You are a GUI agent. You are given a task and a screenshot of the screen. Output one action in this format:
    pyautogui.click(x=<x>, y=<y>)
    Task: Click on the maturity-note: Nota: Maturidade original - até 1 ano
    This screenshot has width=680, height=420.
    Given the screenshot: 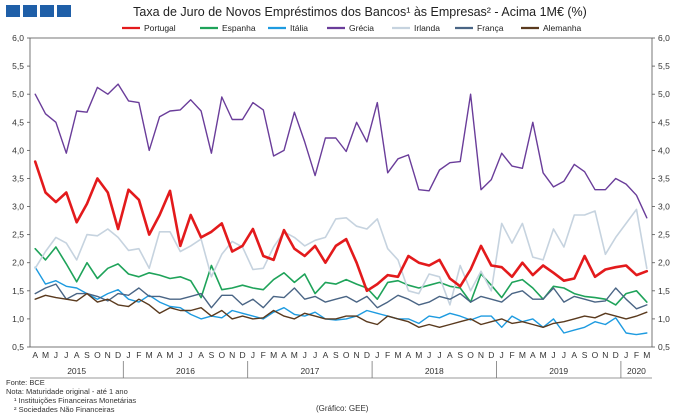 What is the action you would take?
    pyautogui.click(x=67, y=391)
    